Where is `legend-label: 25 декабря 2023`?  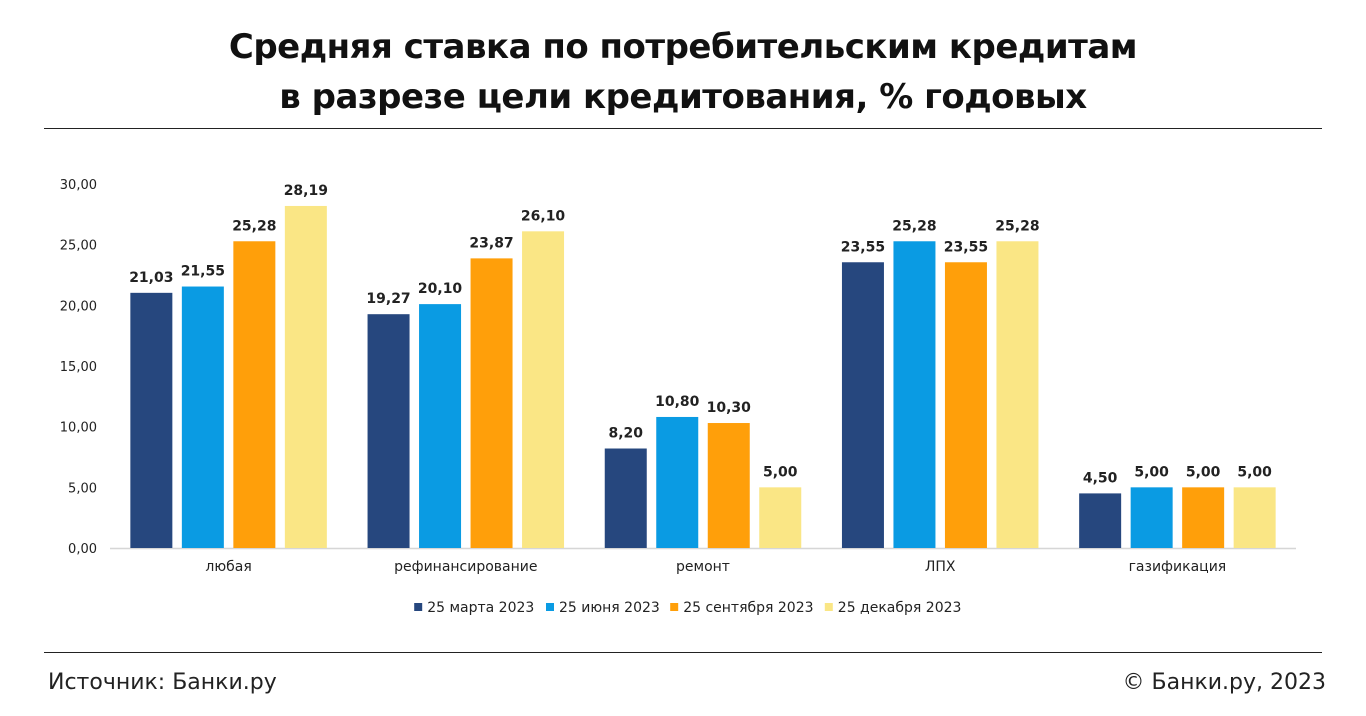
legend-label: 25 декабря 2023 is located at coordinates (900, 608).